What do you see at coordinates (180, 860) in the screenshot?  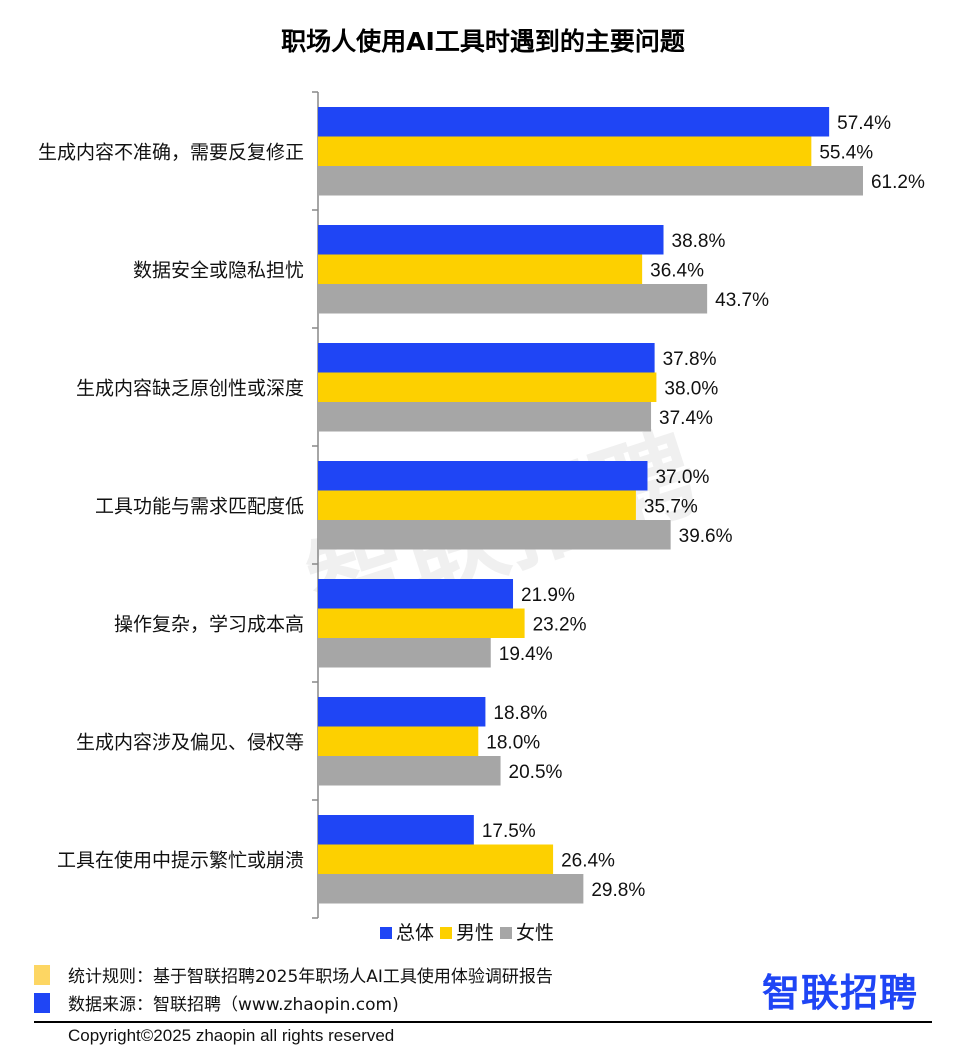 I see `category-label: 工具在使用中提示繁忙或崩溃` at bounding box center [180, 860].